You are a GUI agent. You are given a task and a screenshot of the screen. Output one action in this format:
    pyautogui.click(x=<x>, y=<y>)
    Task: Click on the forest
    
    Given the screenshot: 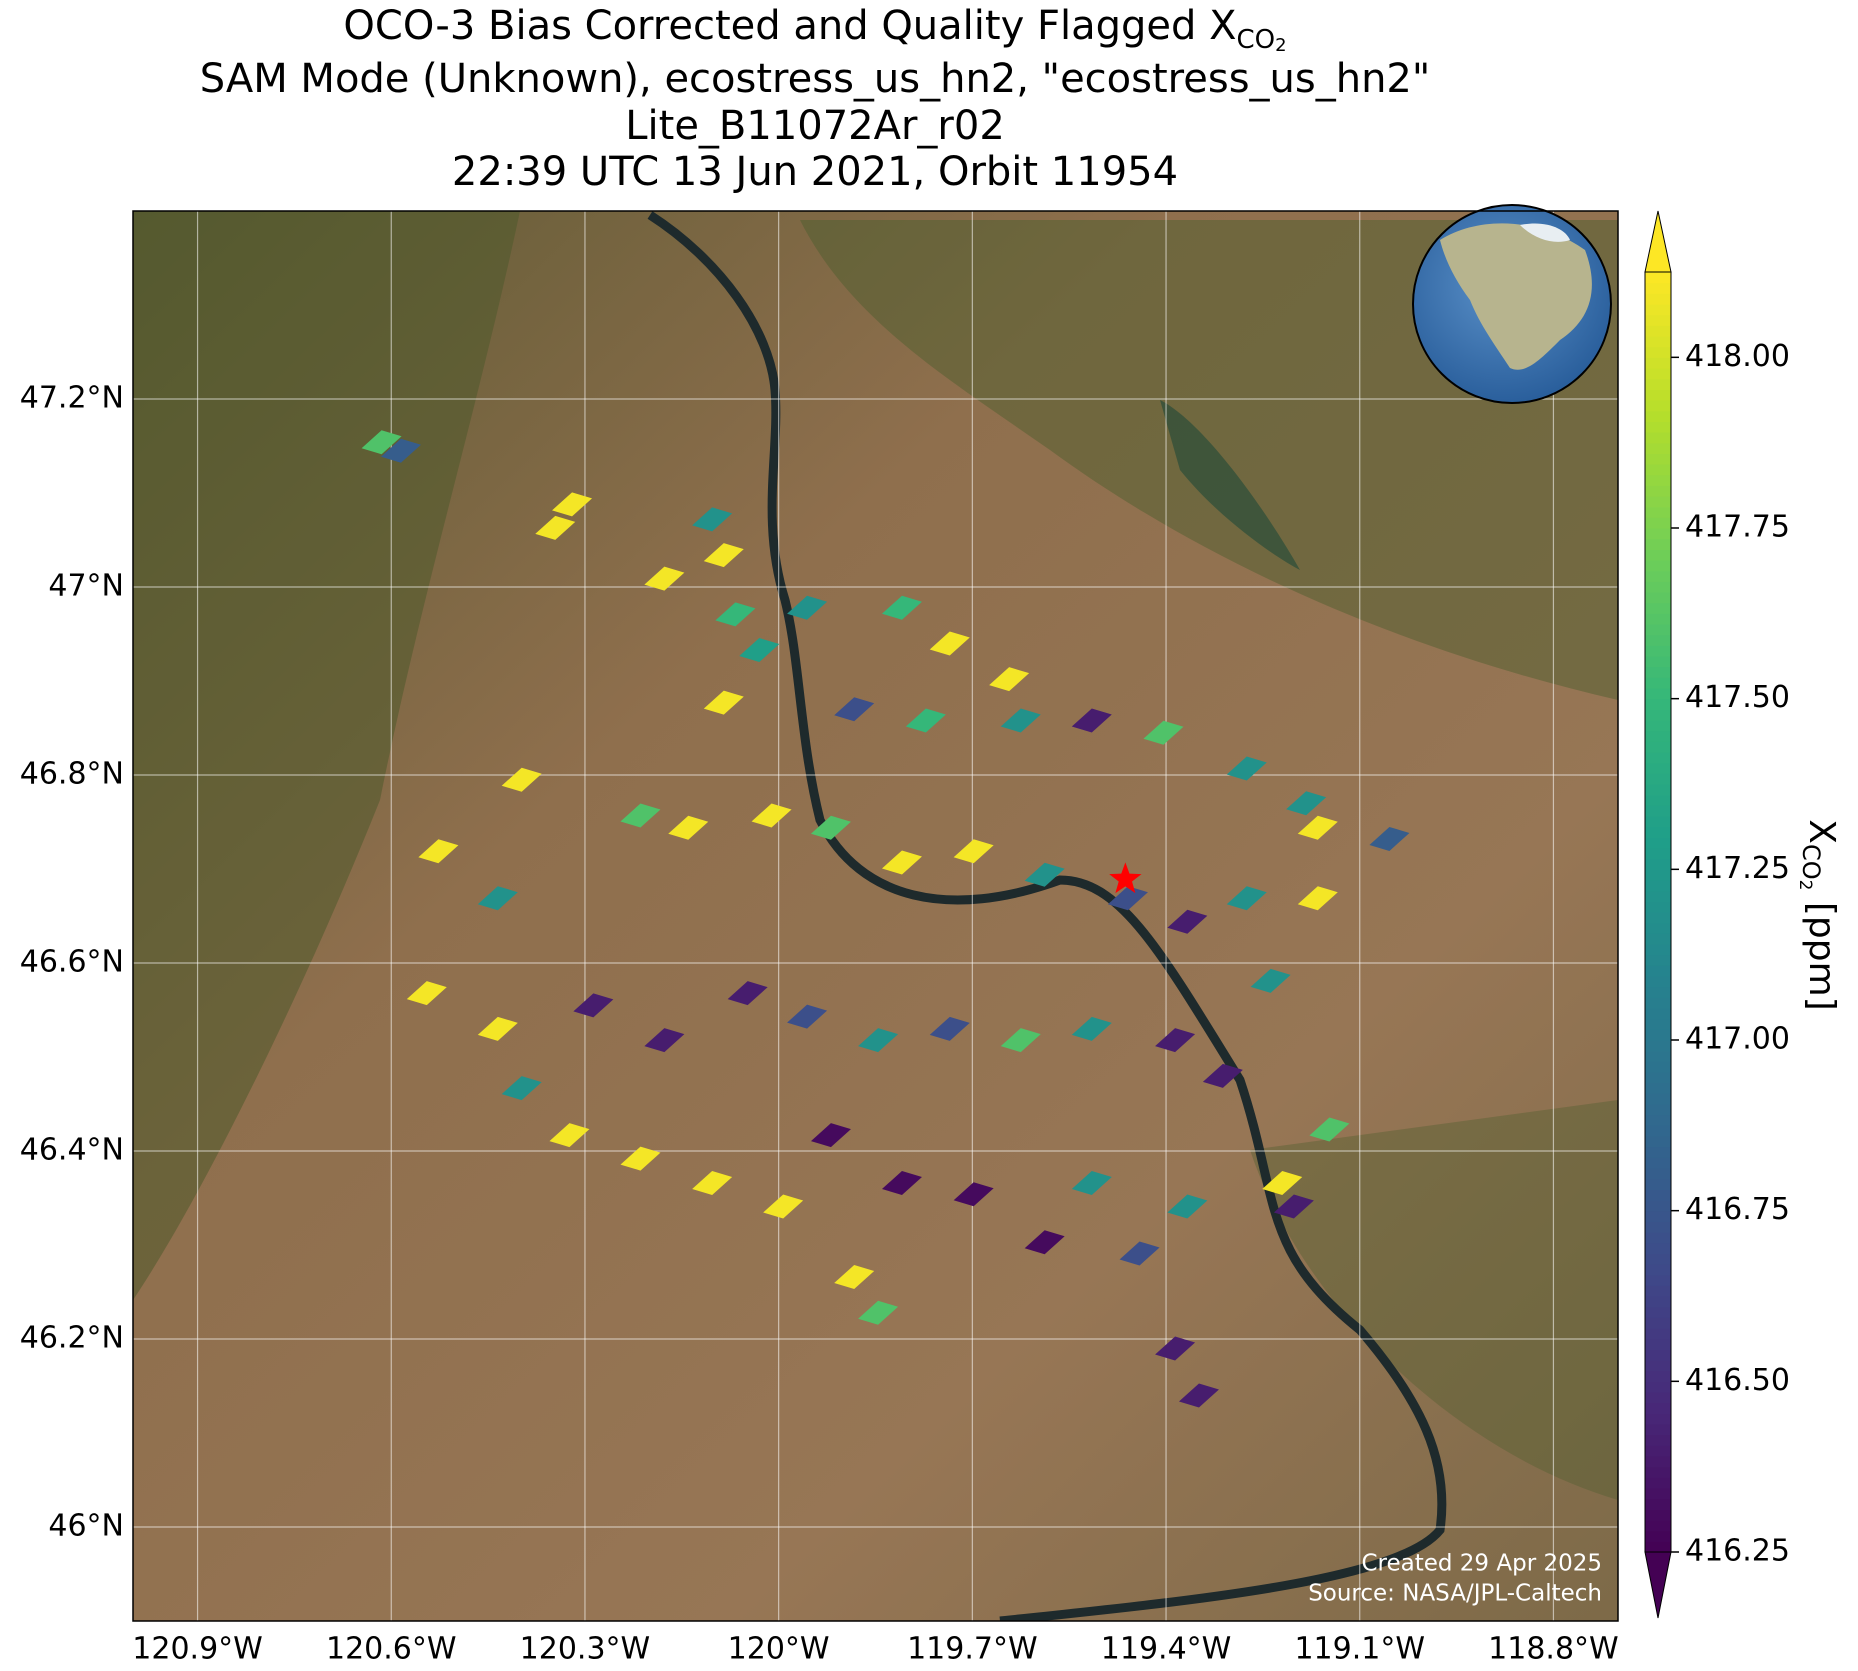 What is the action you would take?
    pyautogui.click(x=326, y=755)
    